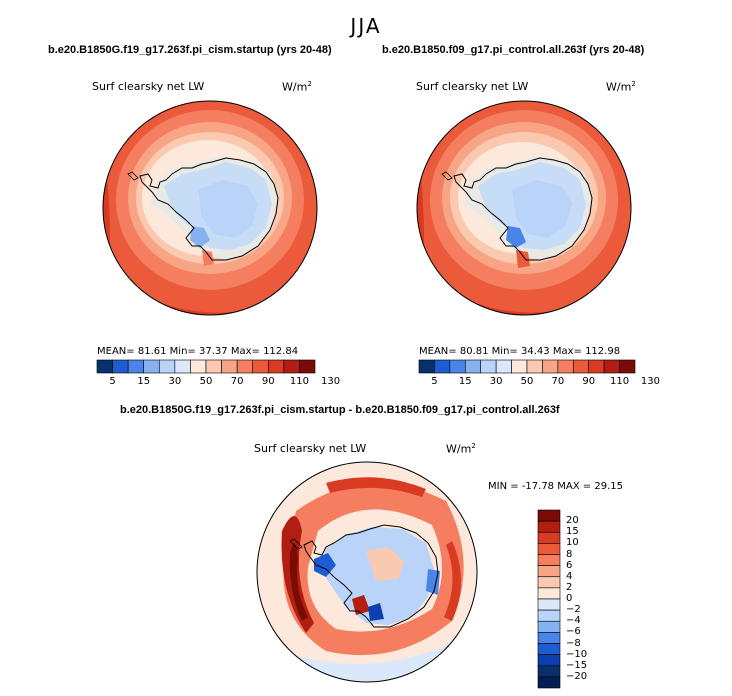 The height and width of the screenshot is (696, 732). What do you see at coordinates (148, 86) in the screenshot?
I see `panel-1-variable-title: Surf clearsky net LW` at bounding box center [148, 86].